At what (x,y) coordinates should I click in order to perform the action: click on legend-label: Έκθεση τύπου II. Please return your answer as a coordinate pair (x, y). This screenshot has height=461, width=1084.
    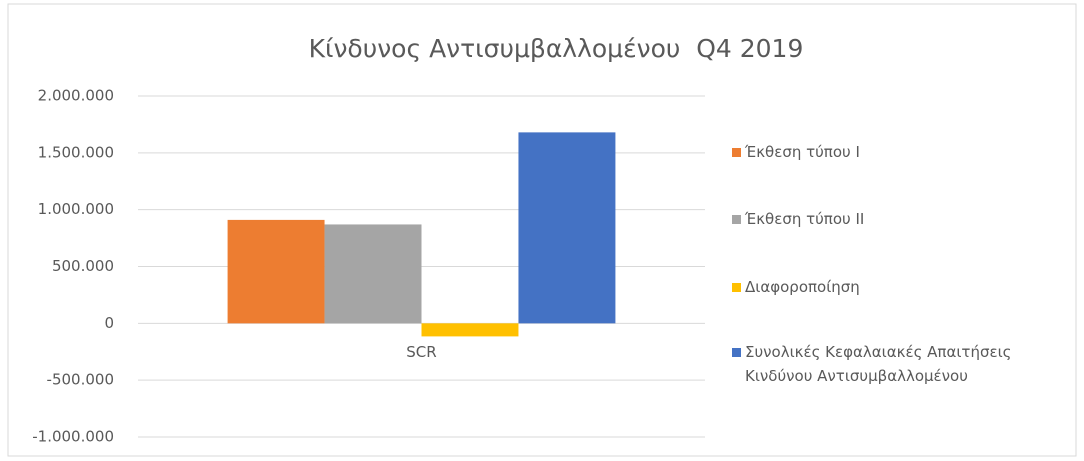
    Looking at the image, I should click on (805, 219).